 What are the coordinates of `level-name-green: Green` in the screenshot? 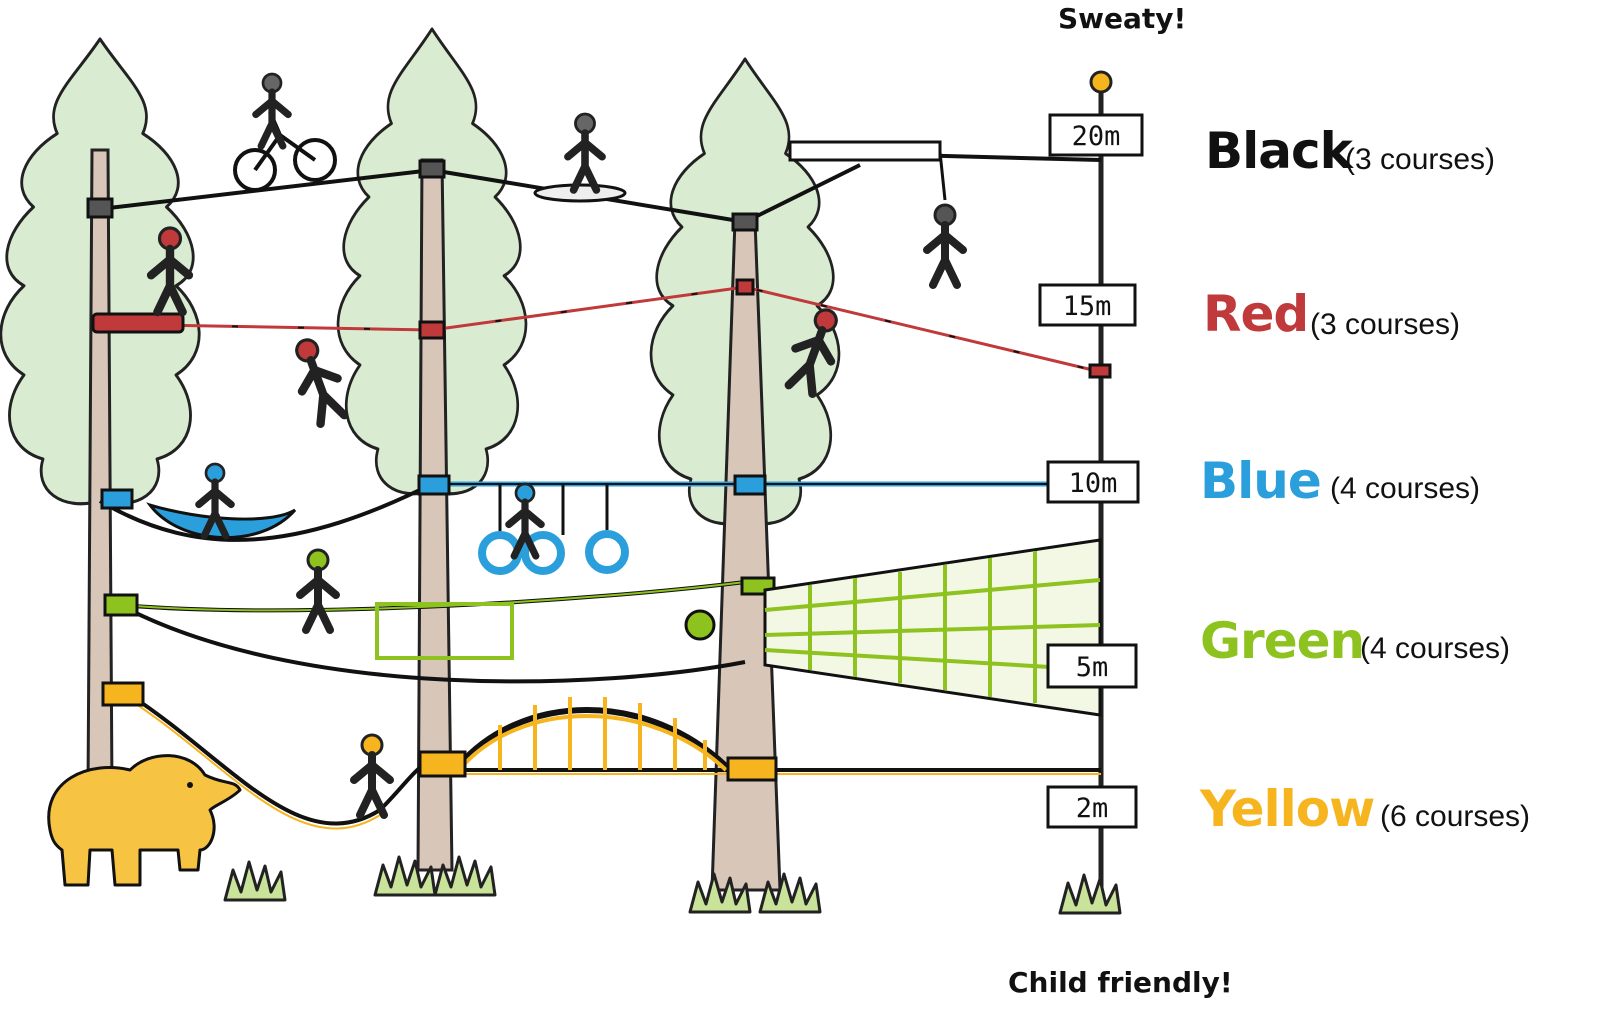 It's located at (1282, 641).